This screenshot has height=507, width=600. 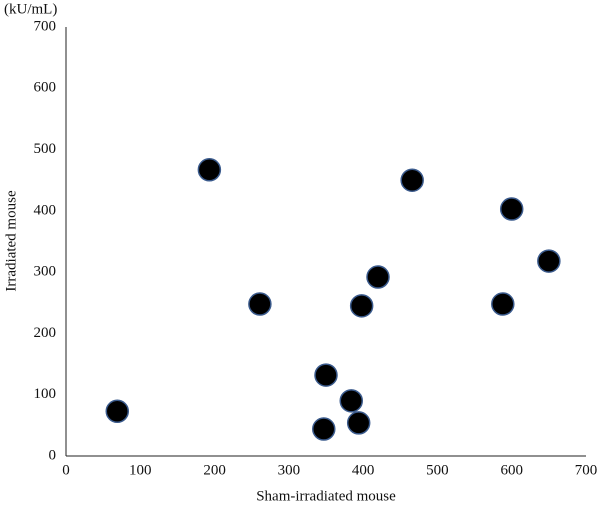 I want to click on y-axis-label: Irradiated mouse, so click(x=11, y=241).